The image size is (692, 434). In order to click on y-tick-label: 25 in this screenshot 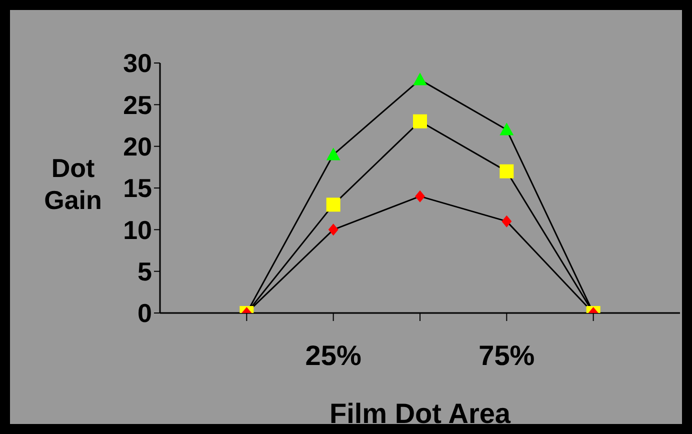, I will do `click(137, 105)`.